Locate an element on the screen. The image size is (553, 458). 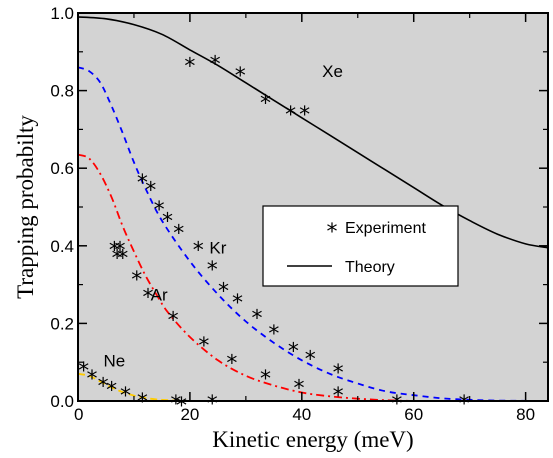
legend-theory-label: Theory is located at coordinates (370, 267).